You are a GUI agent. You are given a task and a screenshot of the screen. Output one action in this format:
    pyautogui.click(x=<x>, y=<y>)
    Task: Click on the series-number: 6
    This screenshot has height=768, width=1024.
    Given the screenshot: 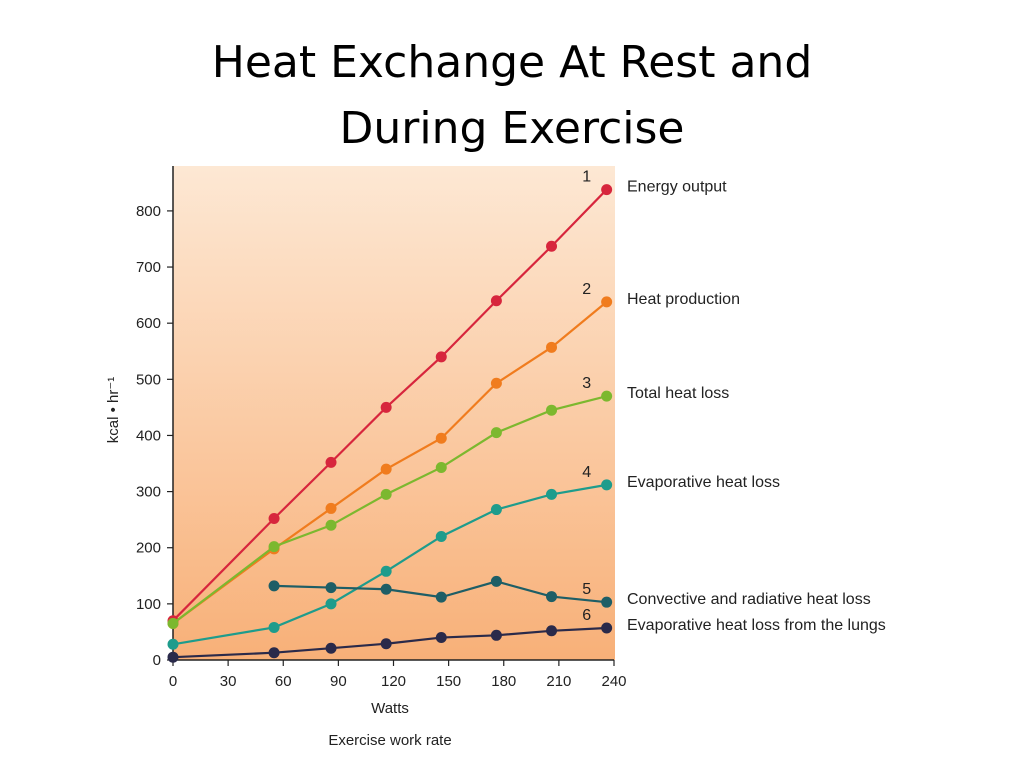 What is the action you would take?
    pyautogui.click(x=586, y=615)
    